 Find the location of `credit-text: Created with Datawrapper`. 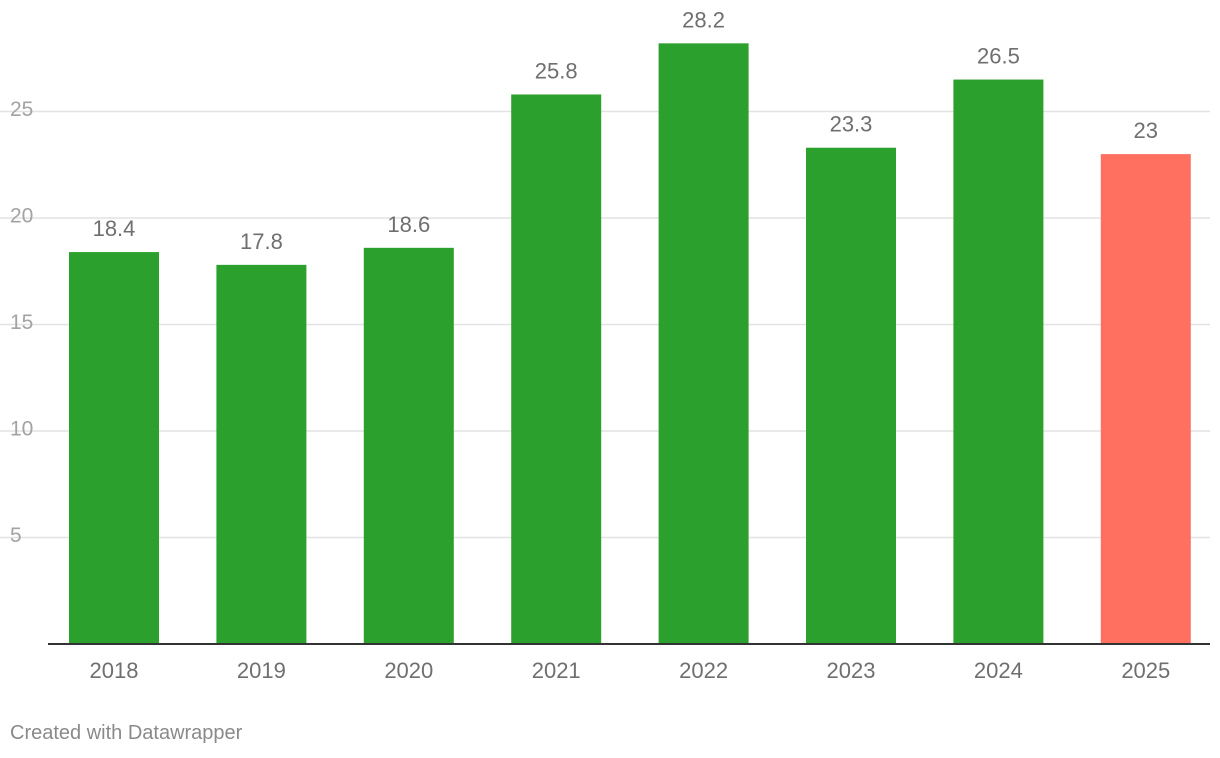

credit-text: Created with Datawrapper is located at coordinates (126, 733).